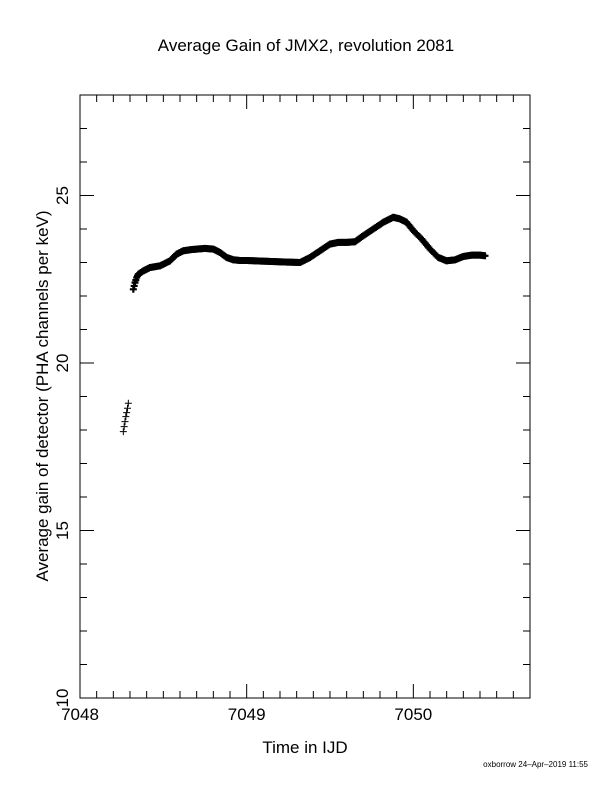 The width and height of the screenshot is (612, 792). Describe the element at coordinates (62, 195) in the screenshot. I see `y-tick-label: 25` at that location.